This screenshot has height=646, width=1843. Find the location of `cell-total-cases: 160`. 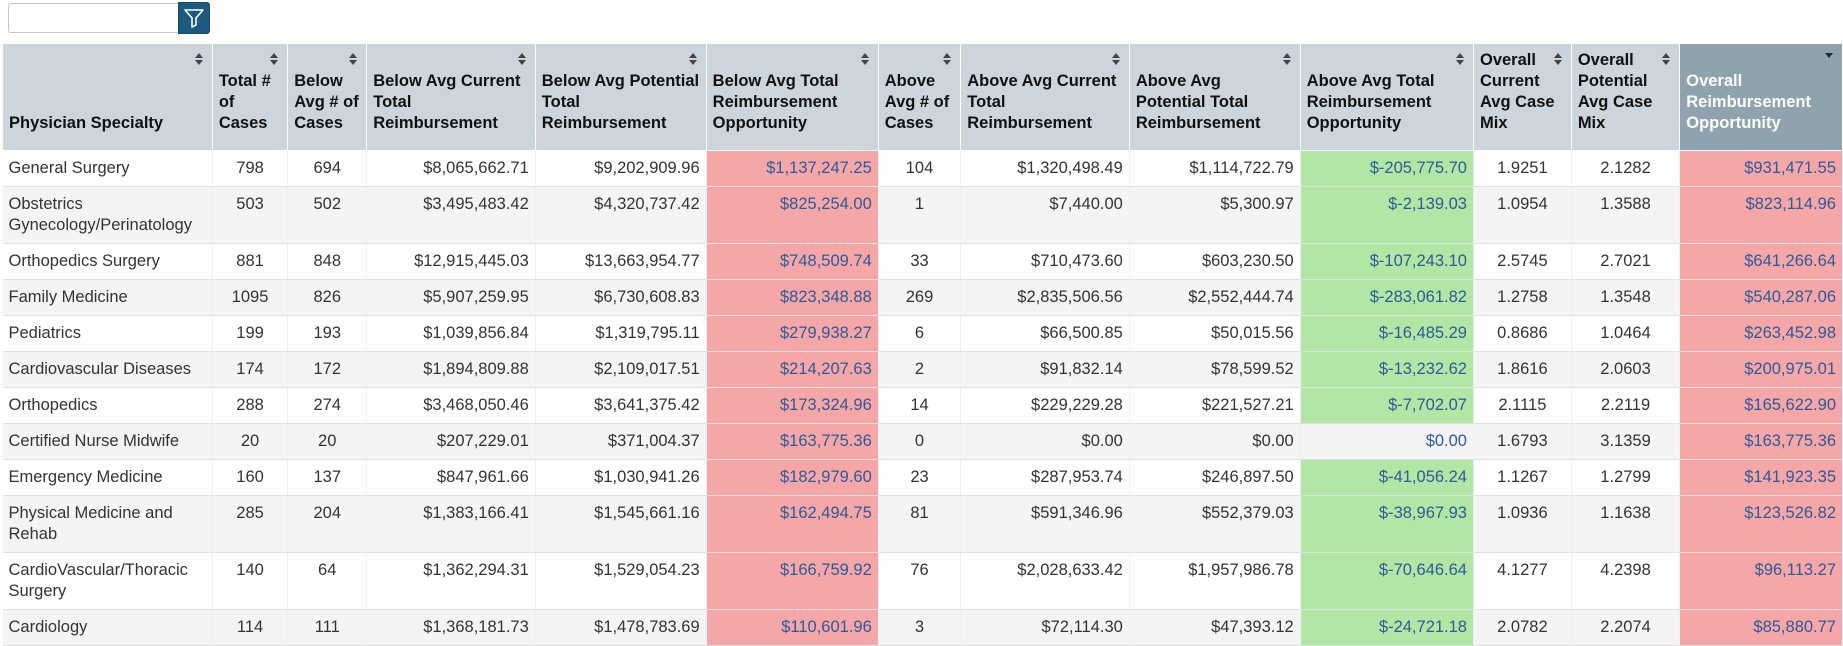

cell-total-cases: 160 is located at coordinates (250, 477).